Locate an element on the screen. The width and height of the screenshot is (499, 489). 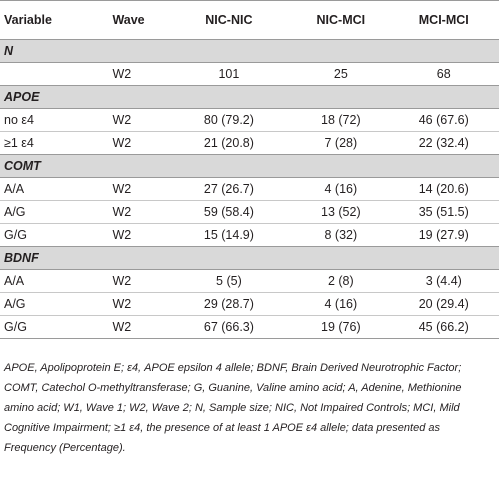
table-row: no ε4 W2 80 (79.2) 18 (72) 46 (67.6) is located at coordinates (249, 120).